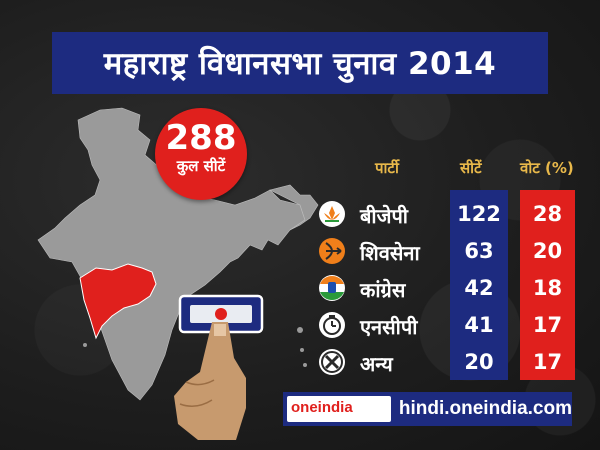  I want to click on table-row: शिवसेना 63 20, so click(300, 252).